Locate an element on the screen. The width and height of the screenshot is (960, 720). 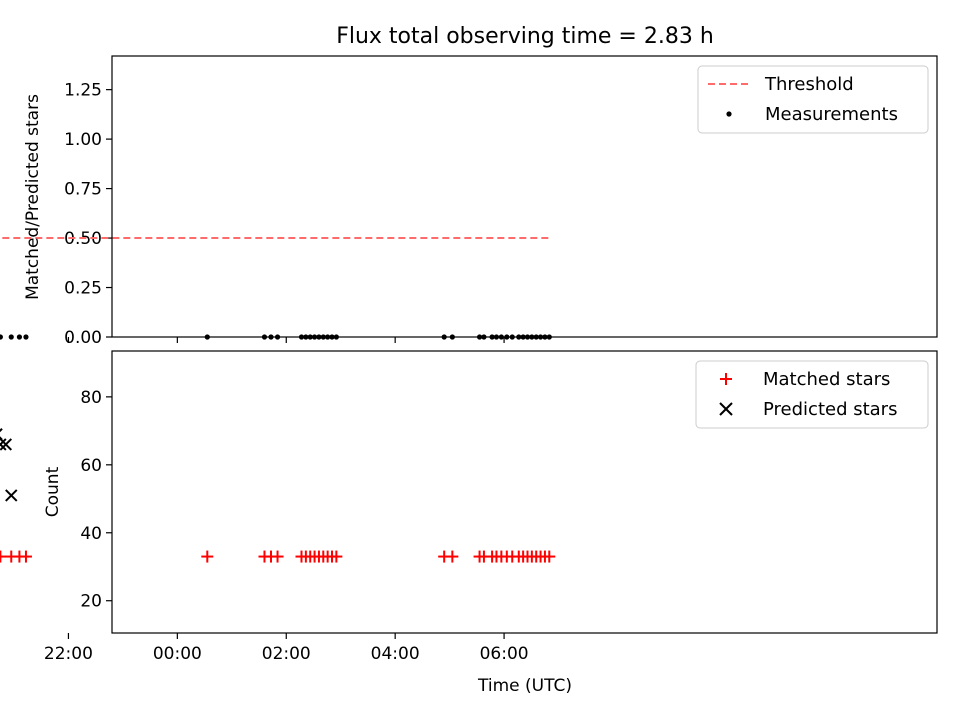
y-tick-label: 40 is located at coordinates (91, 534).